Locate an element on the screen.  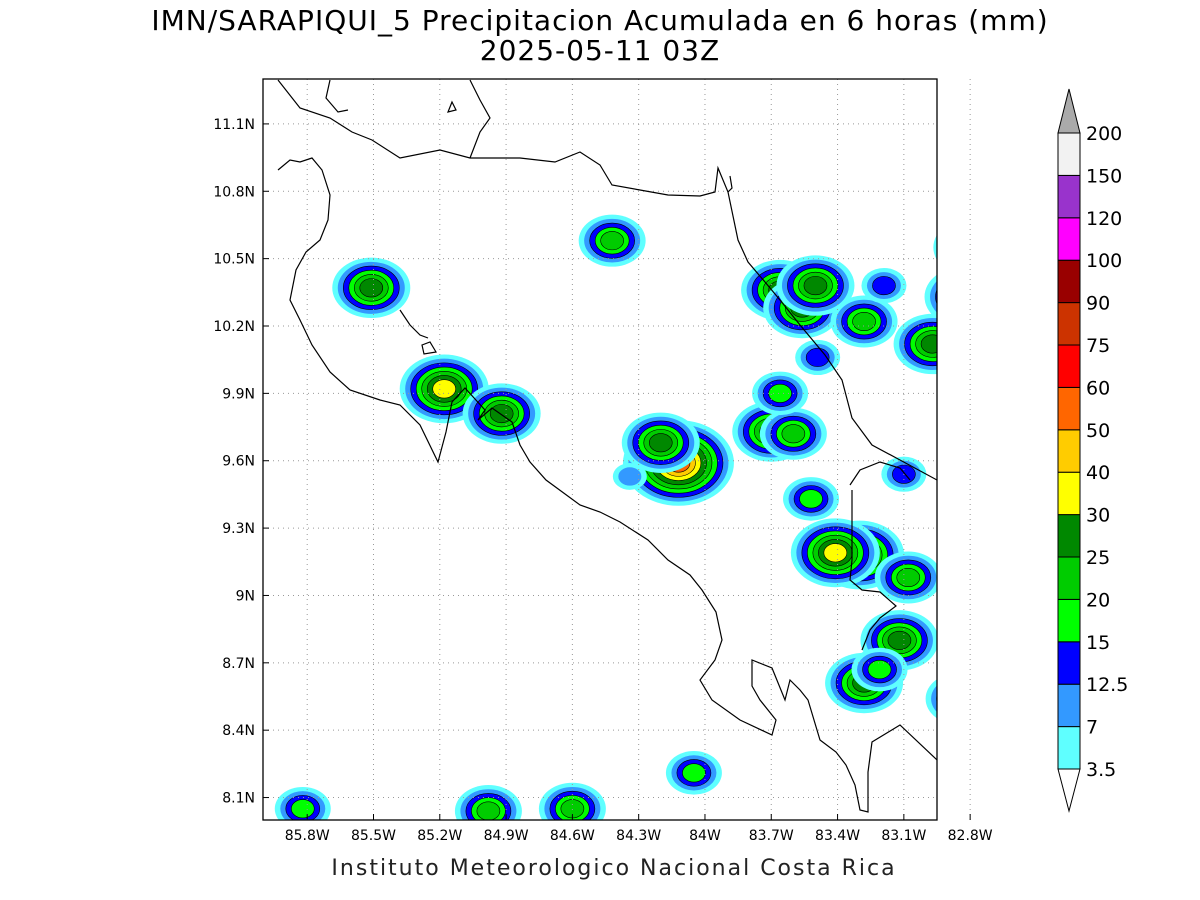
lat-tick-label: 9.9N is located at coordinates (238, 394).